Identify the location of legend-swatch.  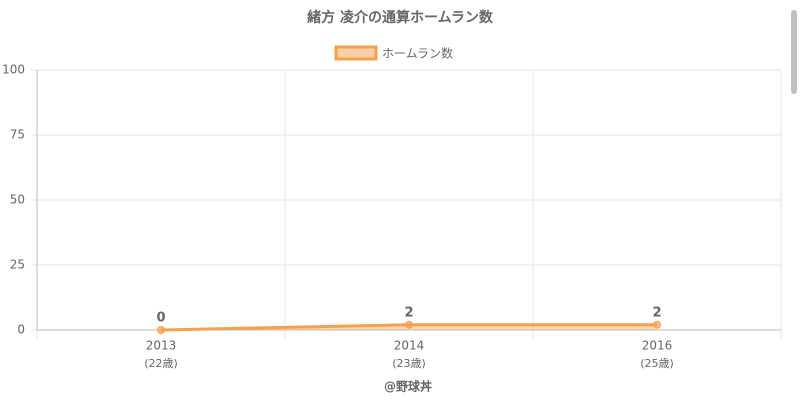
(356, 53).